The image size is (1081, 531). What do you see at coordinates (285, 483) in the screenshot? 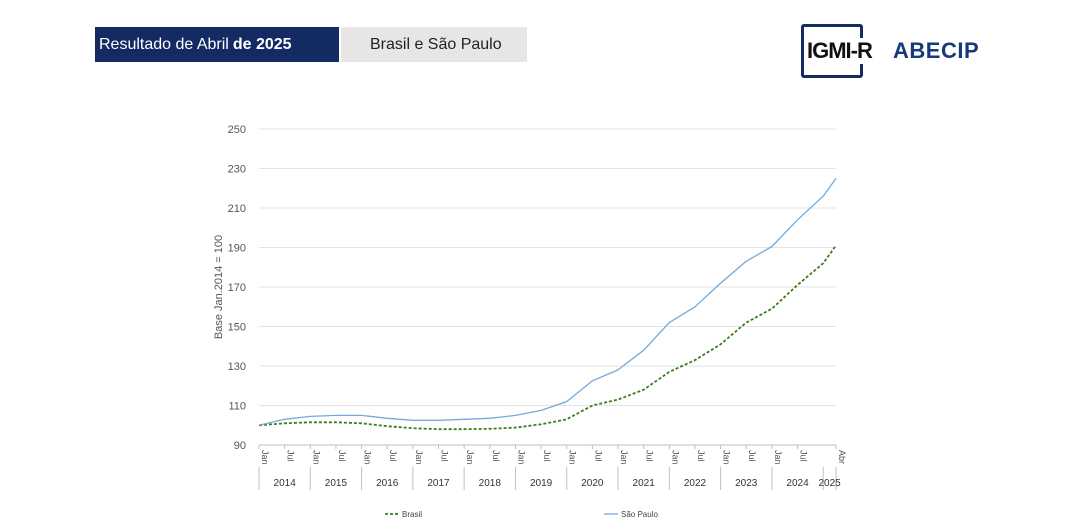
I see `year-label: 2014` at bounding box center [285, 483].